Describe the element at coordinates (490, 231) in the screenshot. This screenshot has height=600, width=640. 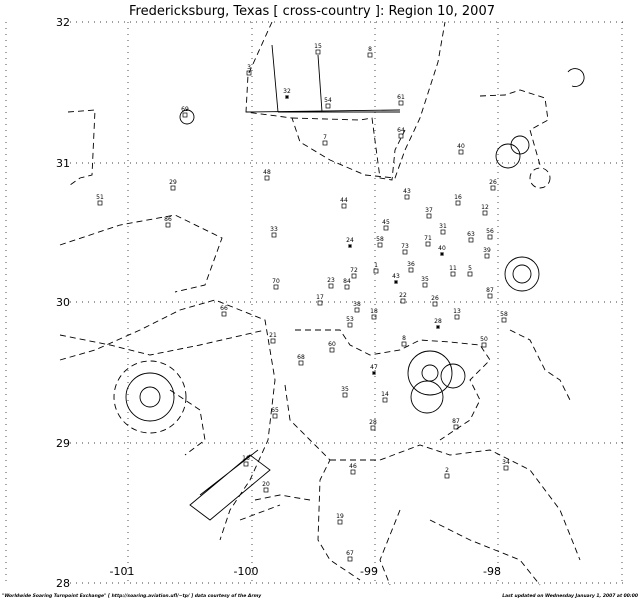
I see `site-label: 56` at that location.